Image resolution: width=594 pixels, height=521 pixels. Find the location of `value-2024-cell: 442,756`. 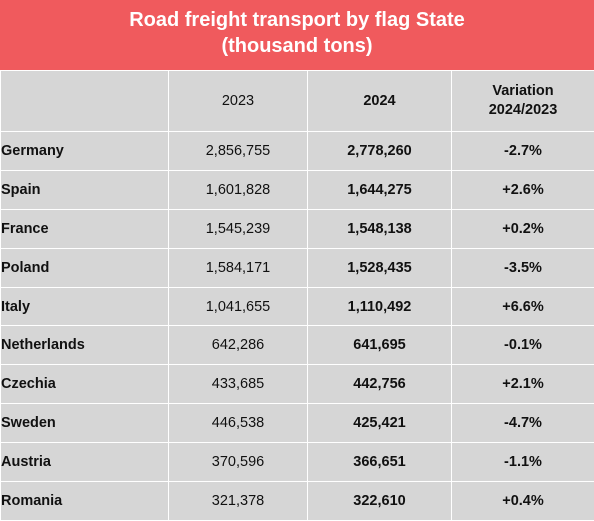

value-2024-cell: 442,756 is located at coordinates (380, 384).